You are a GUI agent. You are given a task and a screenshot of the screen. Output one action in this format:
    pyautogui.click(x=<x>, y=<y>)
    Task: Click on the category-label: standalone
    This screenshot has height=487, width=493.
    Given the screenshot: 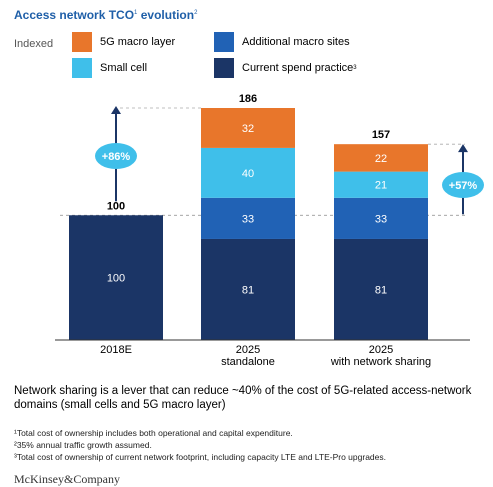 What is the action you would take?
    pyautogui.click(x=248, y=362)
    